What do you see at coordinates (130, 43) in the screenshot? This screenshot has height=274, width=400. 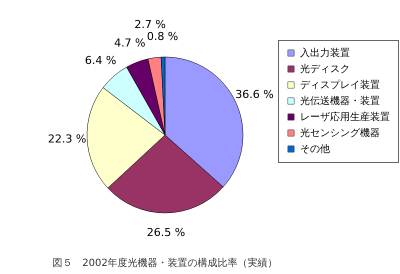 I see `data-label: 4.7 %` at bounding box center [130, 43].